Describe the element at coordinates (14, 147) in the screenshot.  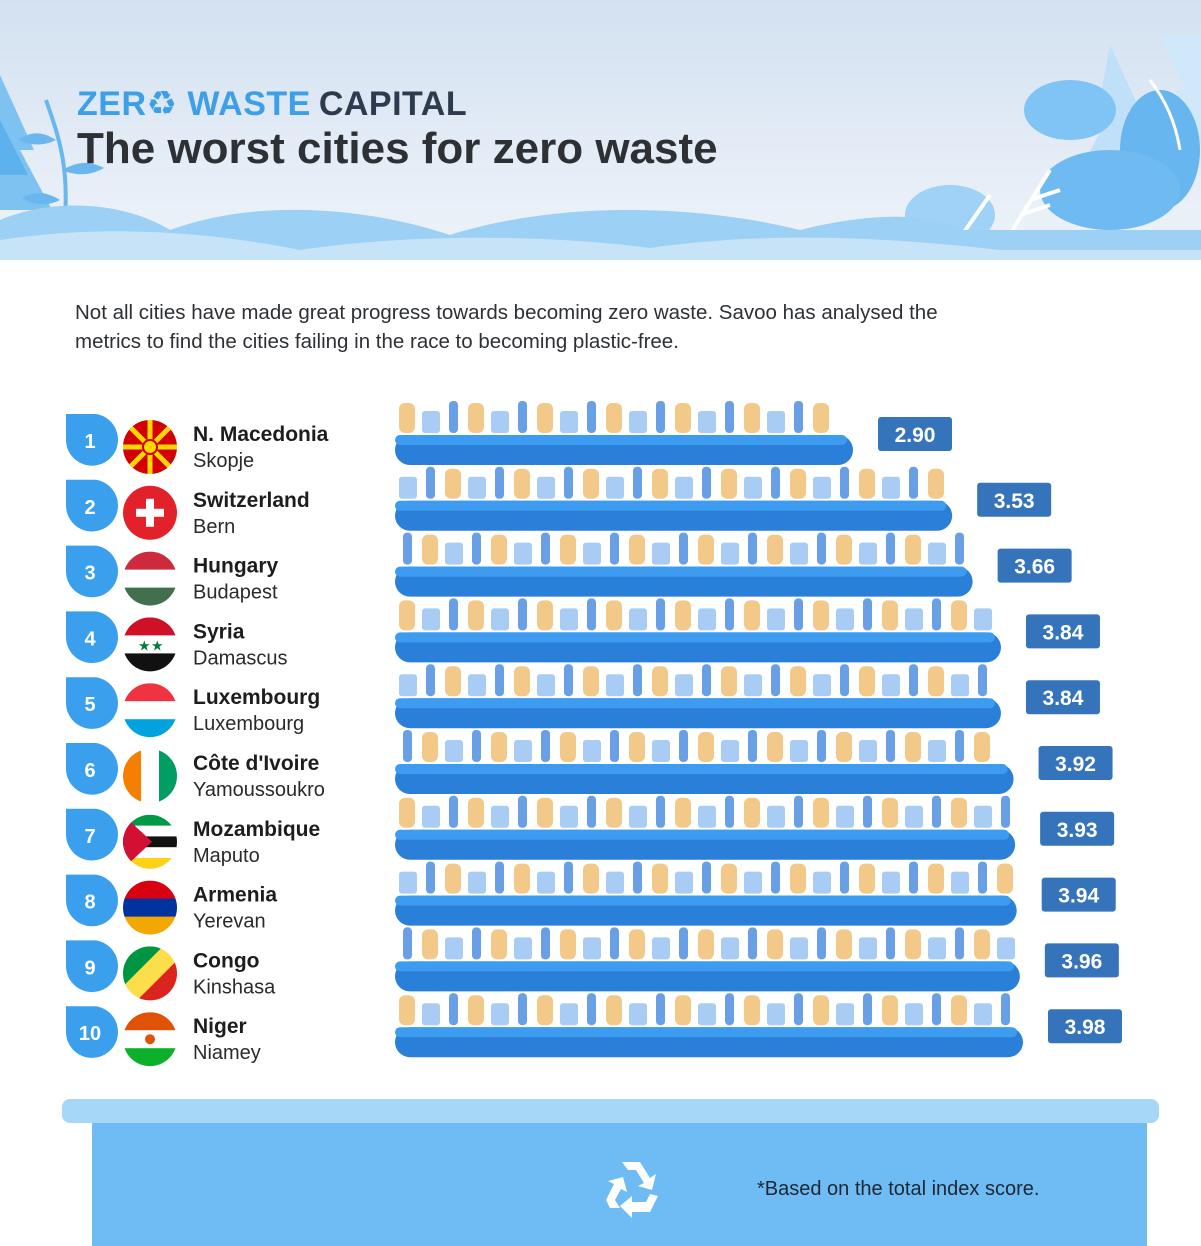
I see `tree-icon` at that location.